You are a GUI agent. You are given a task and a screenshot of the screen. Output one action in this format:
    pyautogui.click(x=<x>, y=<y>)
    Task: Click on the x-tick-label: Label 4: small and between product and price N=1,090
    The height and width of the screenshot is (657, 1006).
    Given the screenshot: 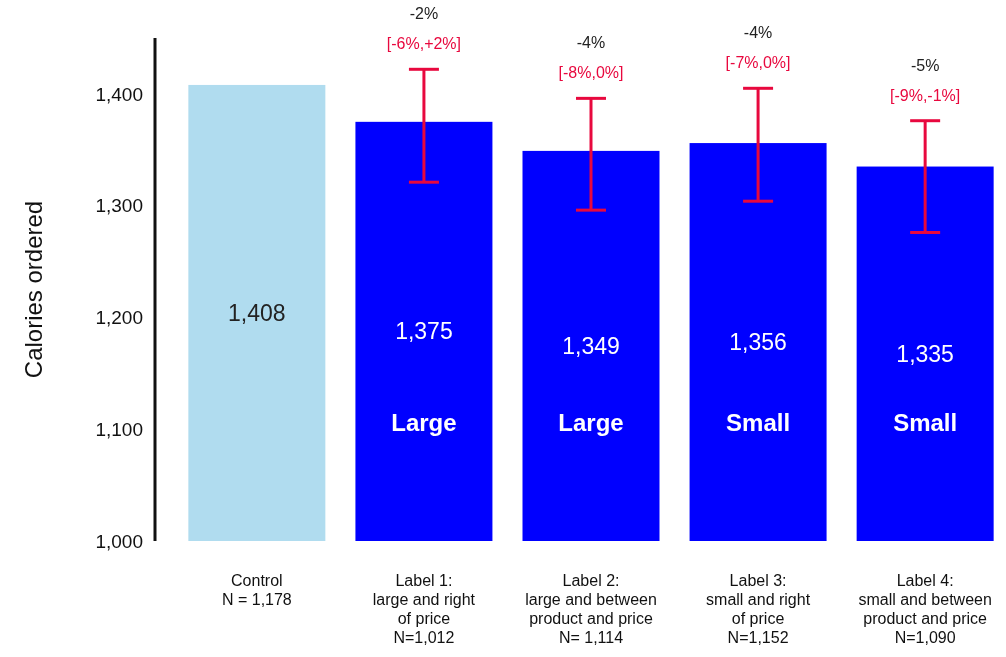 What is the action you would take?
    pyautogui.click(x=925, y=609)
    